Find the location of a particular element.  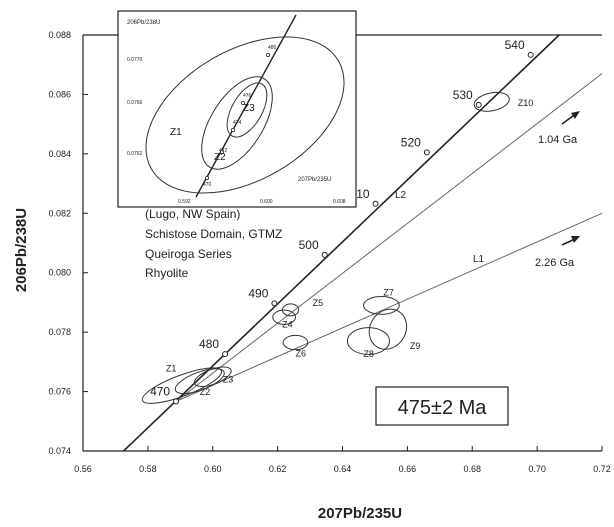

inset-ellipse-z2 is located at coordinates (237, 123).